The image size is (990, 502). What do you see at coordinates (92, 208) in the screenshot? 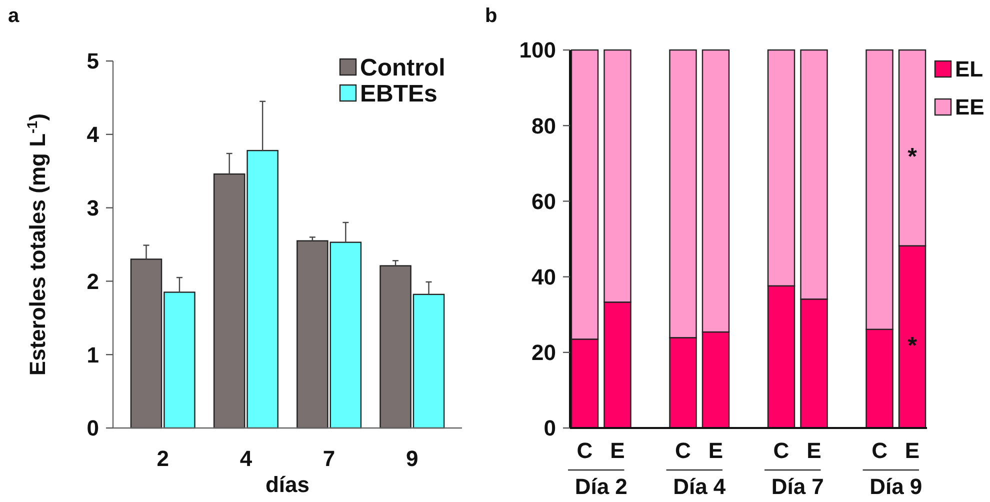
I see `y-tick-label: 3` at bounding box center [92, 208].